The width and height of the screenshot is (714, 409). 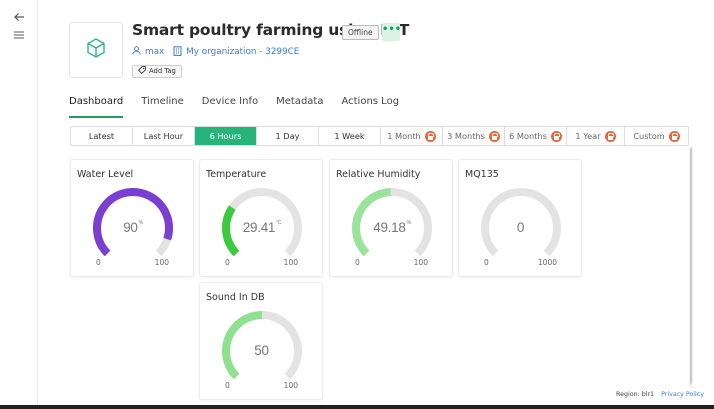 I want to click on widget-value: 29.41°C, so click(x=262, y=227).